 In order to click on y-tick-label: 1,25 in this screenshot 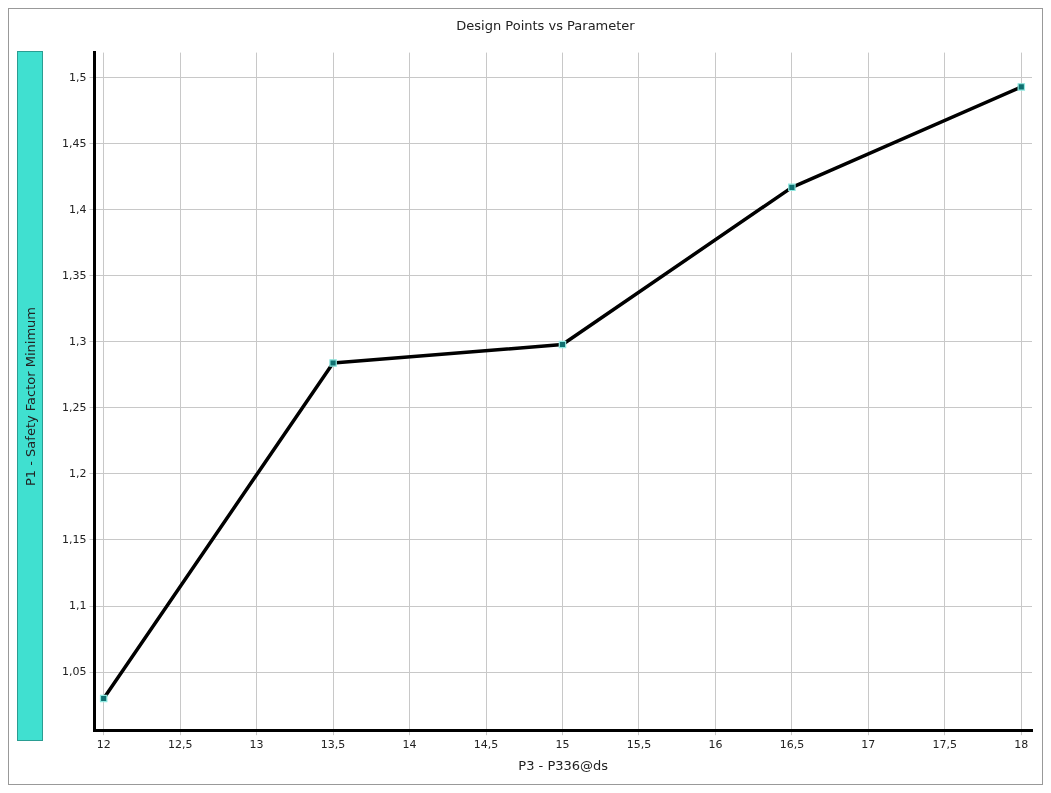, I will do `click(74, 407)`.